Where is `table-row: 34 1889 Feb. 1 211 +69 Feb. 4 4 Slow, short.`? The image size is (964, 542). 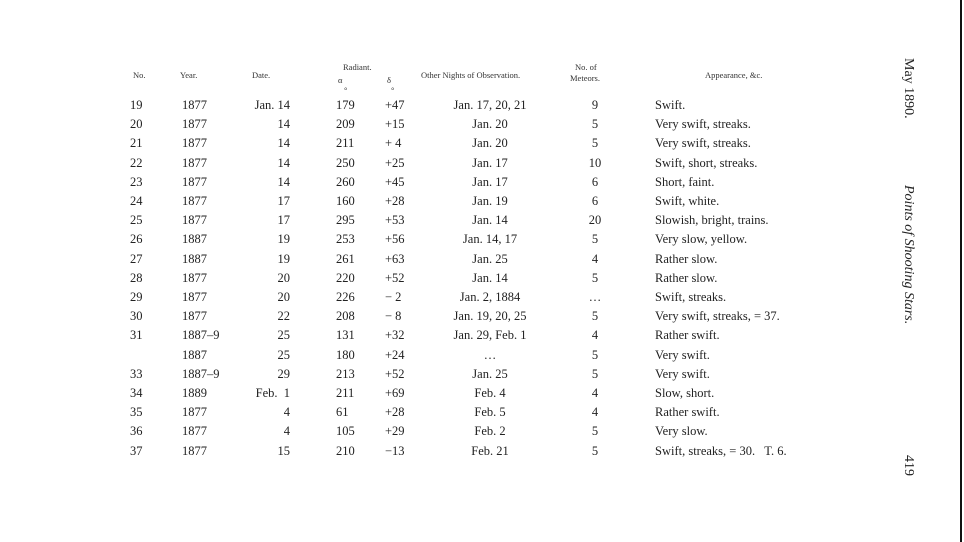 table-row: 34 1889 Feb. 1 211 +69 Feb. 4 4 Slow, short. is located at coordinates (440, 394).